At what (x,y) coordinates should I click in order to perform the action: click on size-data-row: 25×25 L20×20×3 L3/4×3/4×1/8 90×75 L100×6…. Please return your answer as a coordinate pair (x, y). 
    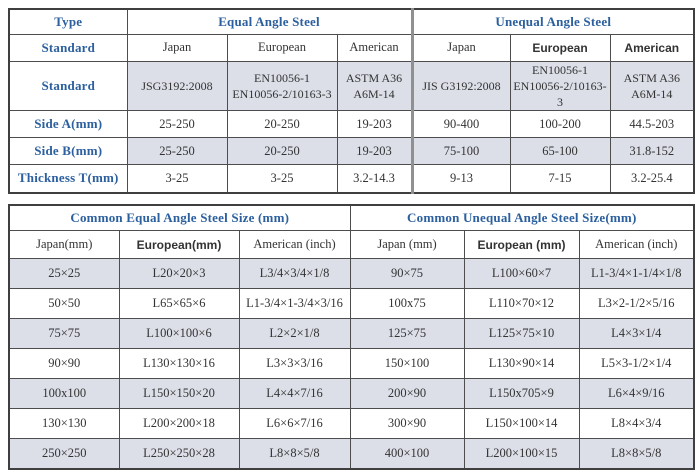
    Looking at the image, I should click on (351, 274).